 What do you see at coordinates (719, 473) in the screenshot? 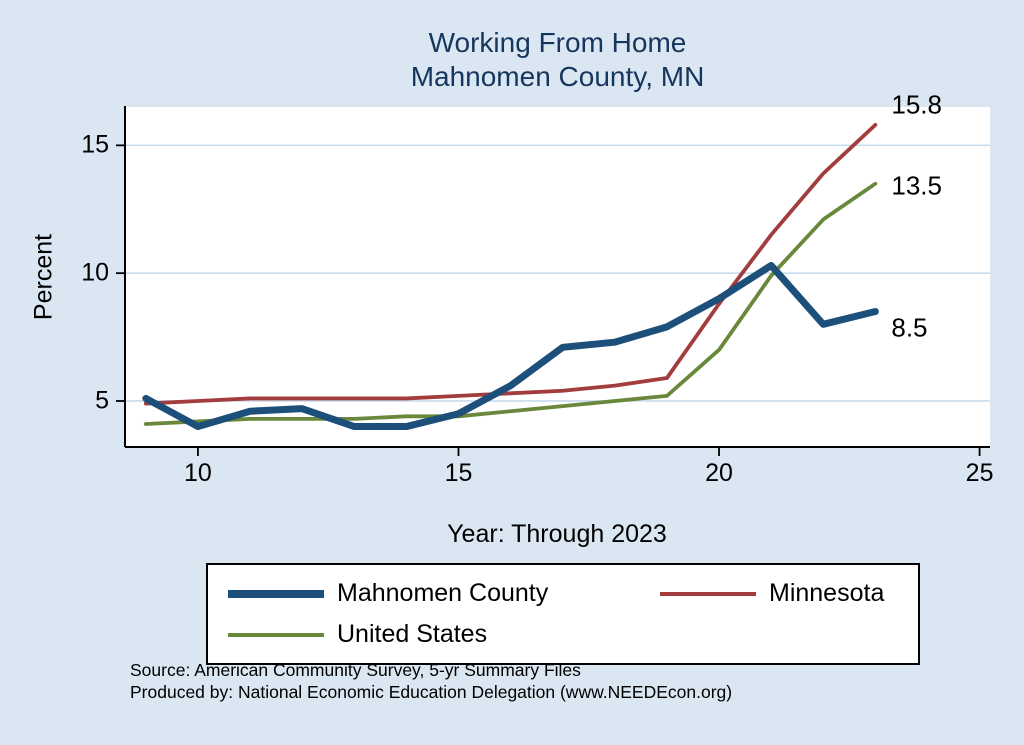
I see `x-tick-label-20: 20` at bounding box center [719, 473].